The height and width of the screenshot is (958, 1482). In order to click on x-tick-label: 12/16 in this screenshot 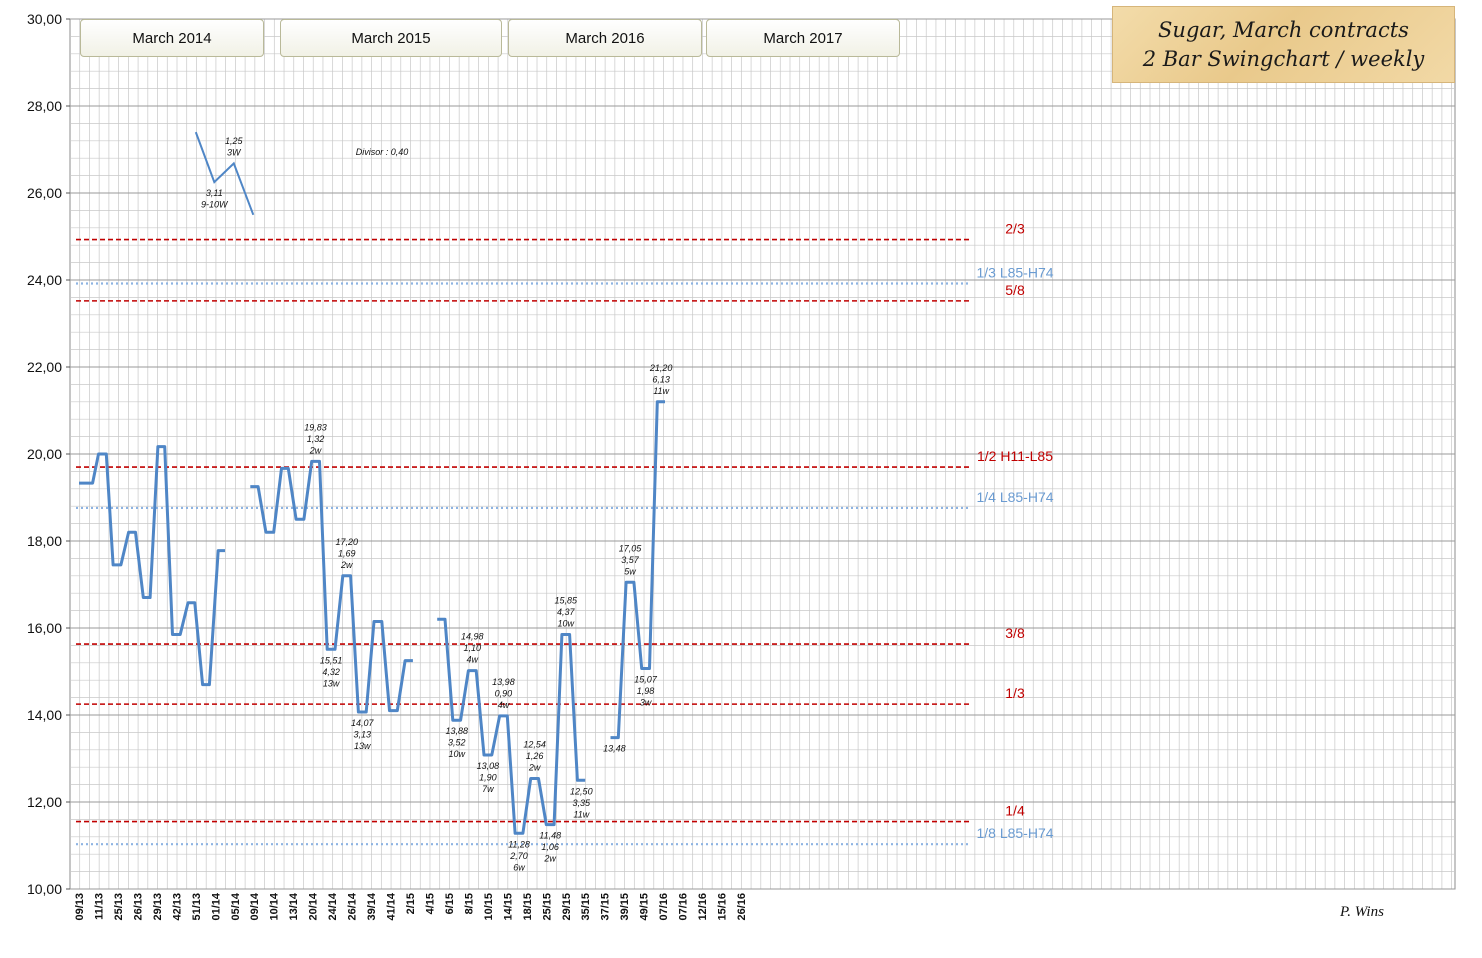, I will do `click(703, 907)`.